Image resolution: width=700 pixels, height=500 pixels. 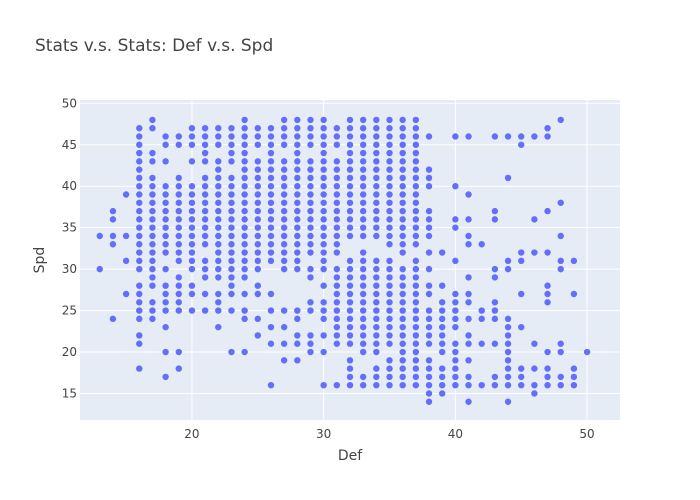 I want to click on chart-title: Stats v.s. Stats: Def v.s. Spd, so click(x=154, y=46).